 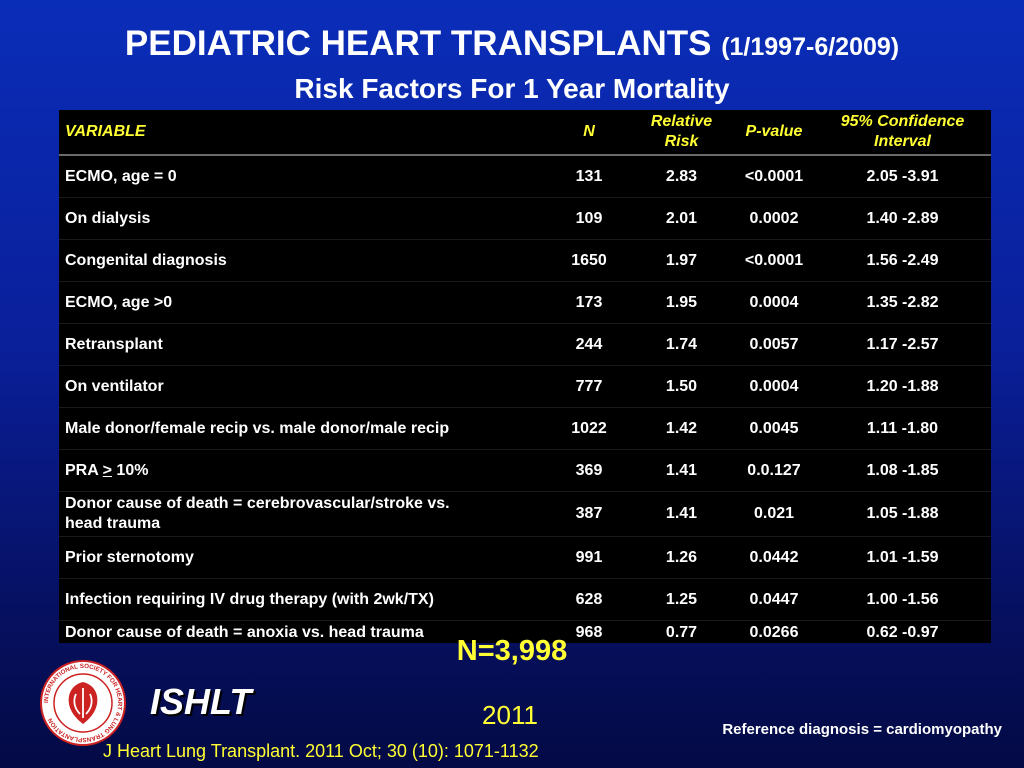 What do you see at coordinates (774, 514) in the screenshot?
I see `cell-p-value: 0.021` at bounding box center [774, 514].